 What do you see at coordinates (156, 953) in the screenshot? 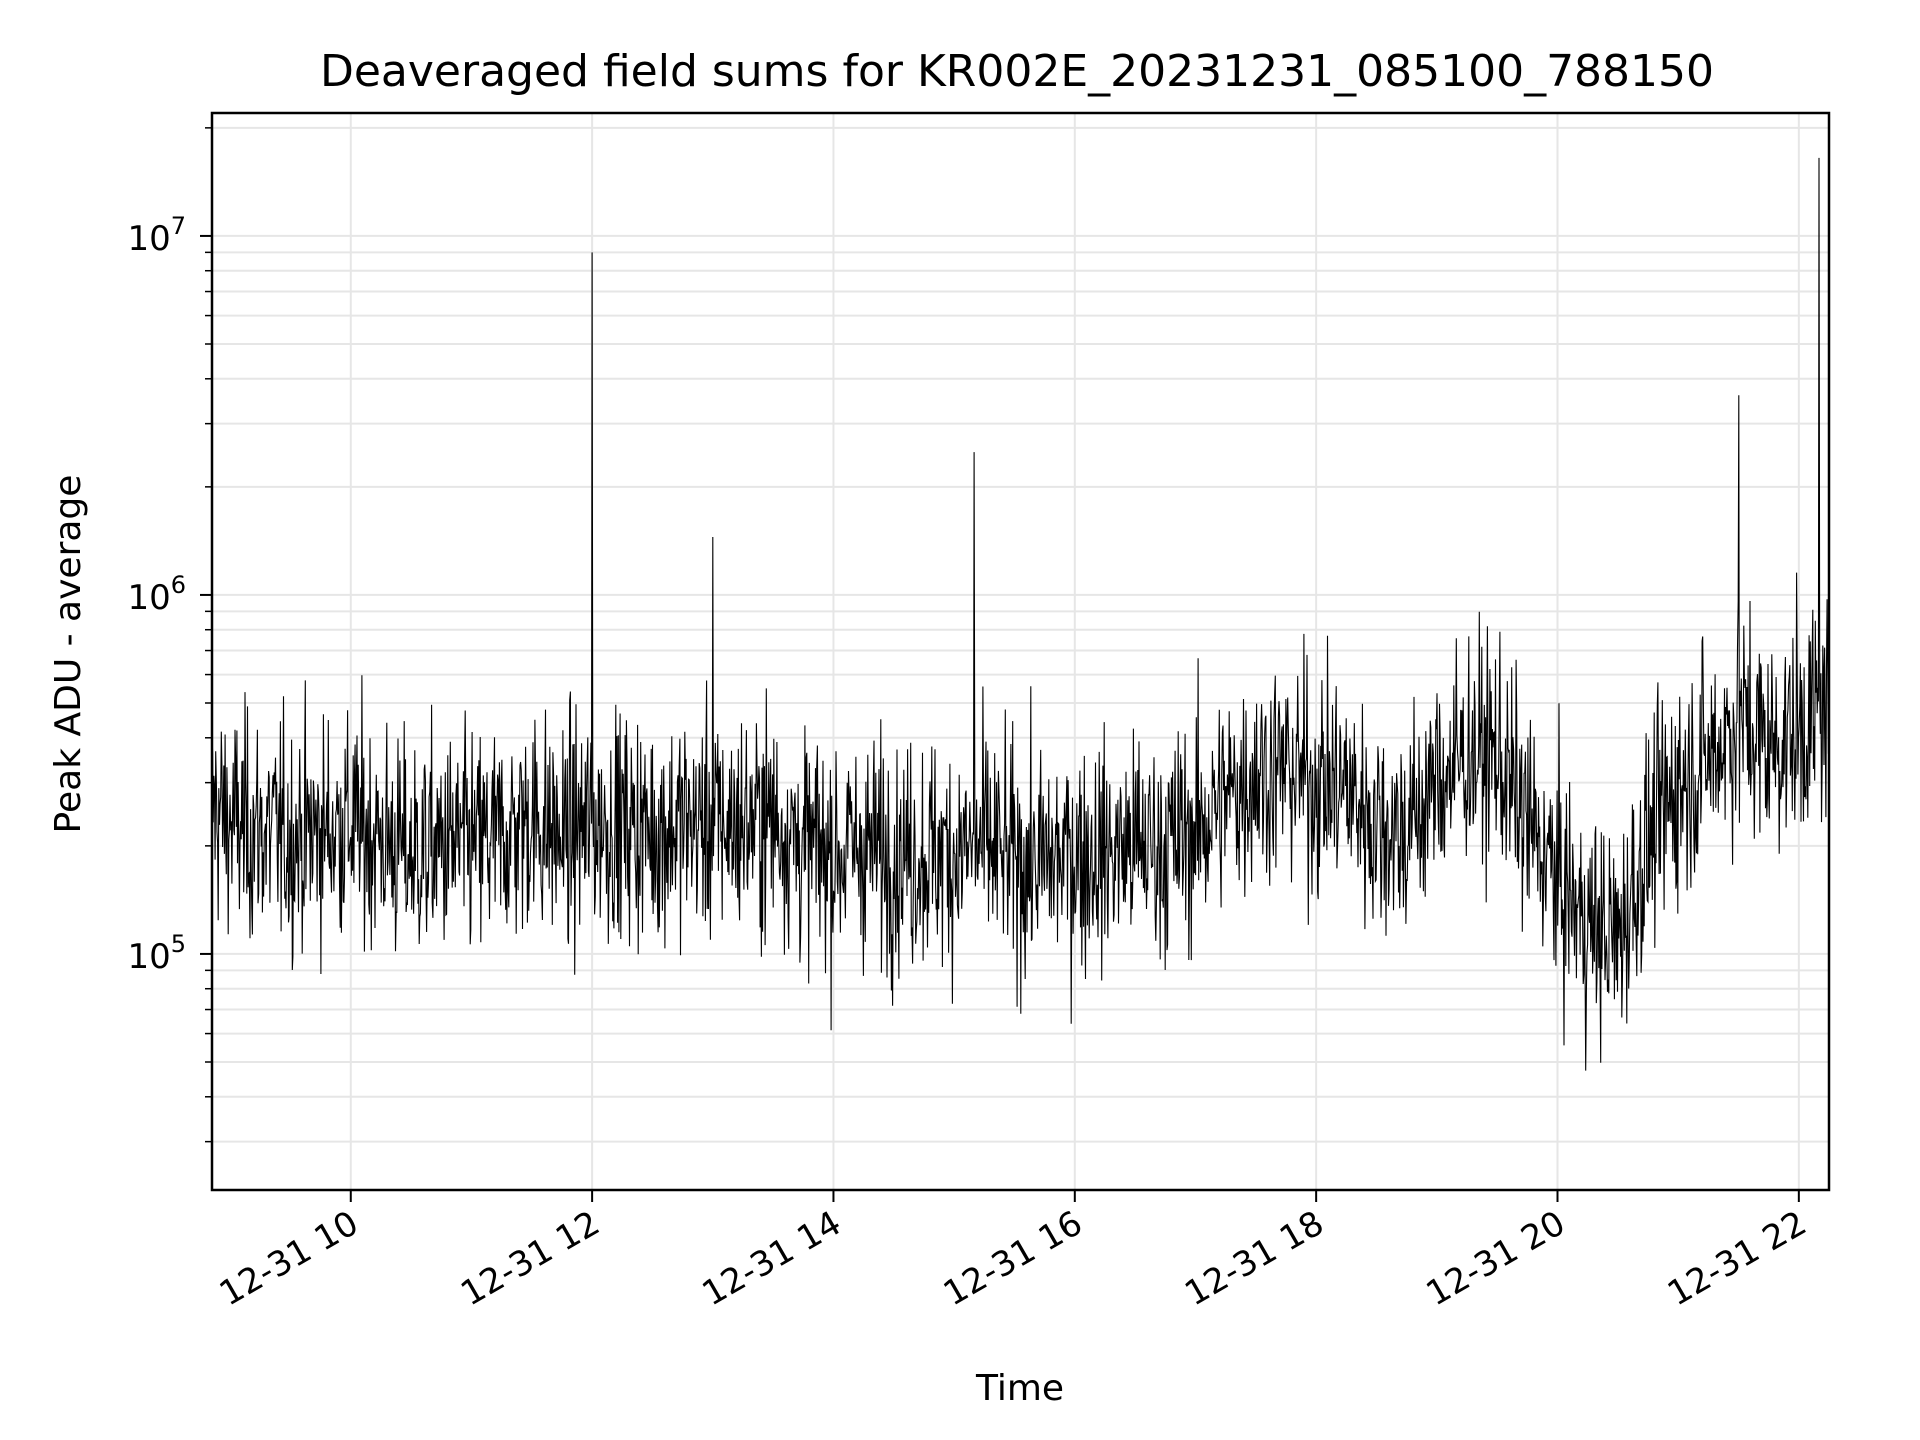
I see `y-tick-label: 10⁵` at bounding box center [156, 953].